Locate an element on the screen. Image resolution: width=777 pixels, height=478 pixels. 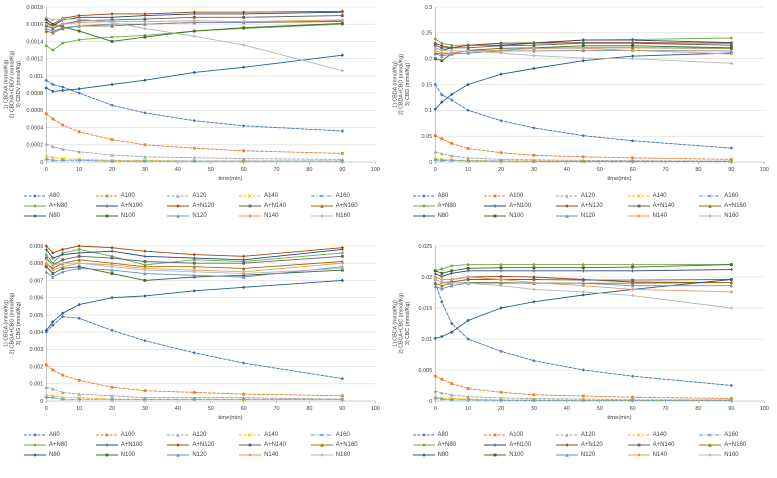
svg-text: time(min) is located at coordinates (230, 179).